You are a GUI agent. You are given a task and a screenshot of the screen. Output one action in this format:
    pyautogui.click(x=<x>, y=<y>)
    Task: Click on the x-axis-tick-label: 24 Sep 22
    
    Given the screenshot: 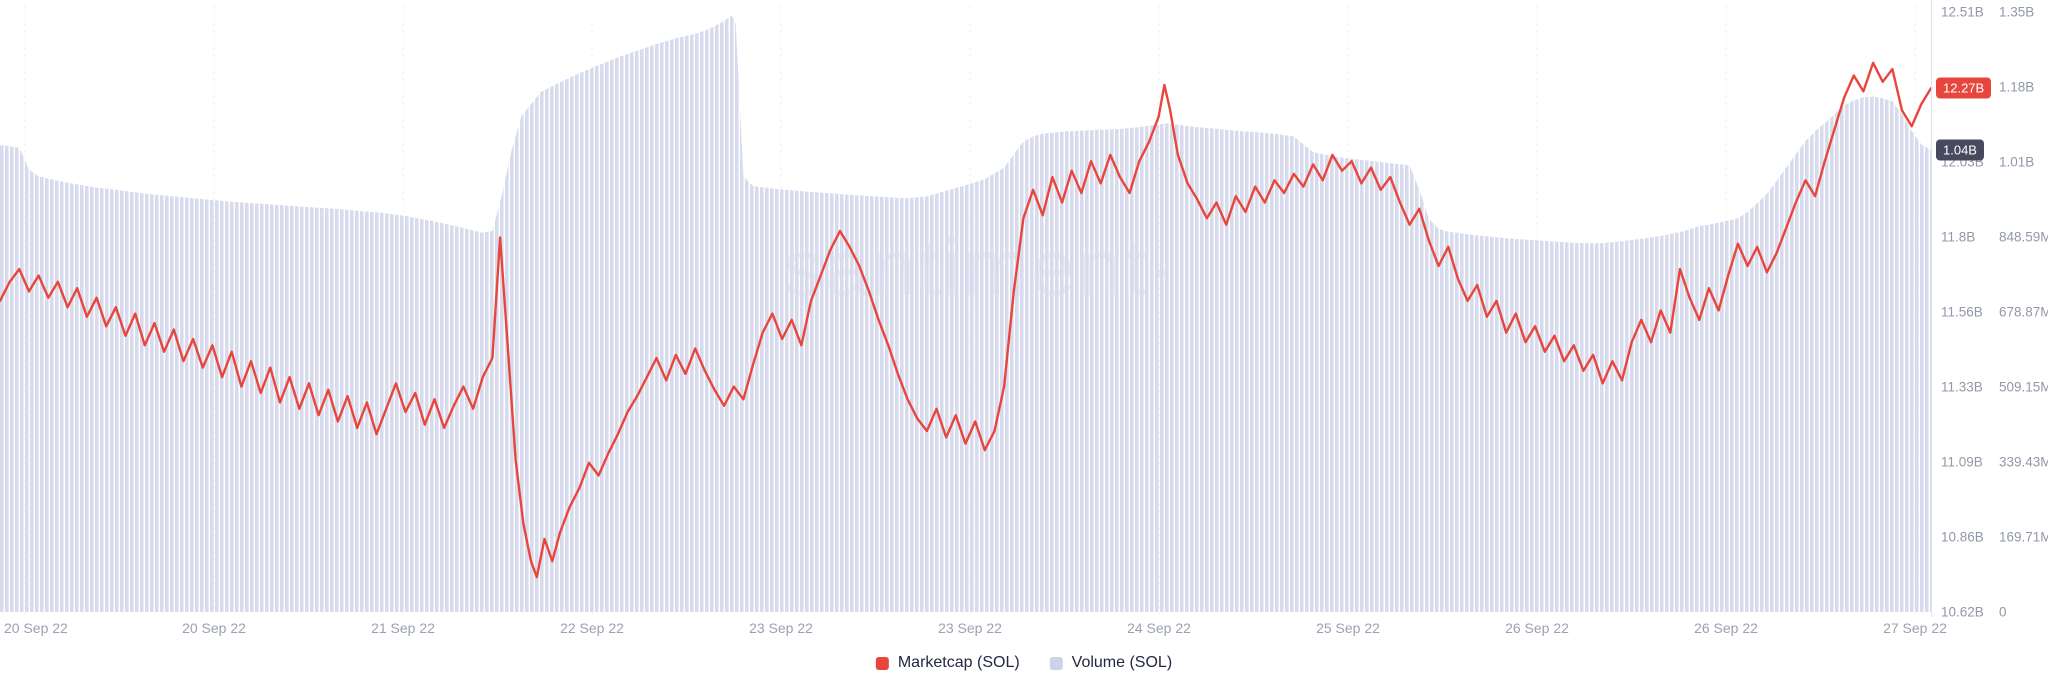 What is the action you would take?
    pyautogui.click(x=1159, y=628)
    